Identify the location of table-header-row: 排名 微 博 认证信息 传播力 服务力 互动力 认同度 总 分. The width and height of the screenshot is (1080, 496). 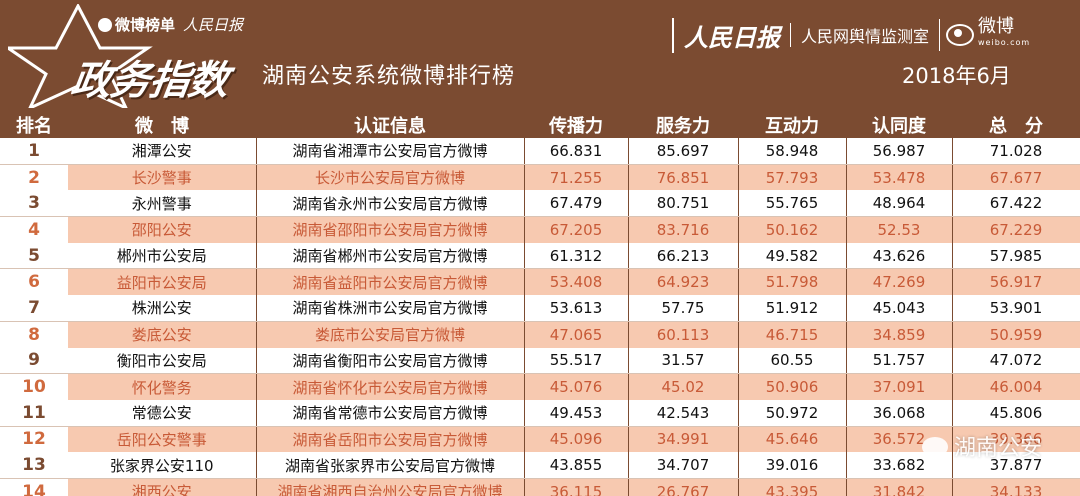
(540, 125).